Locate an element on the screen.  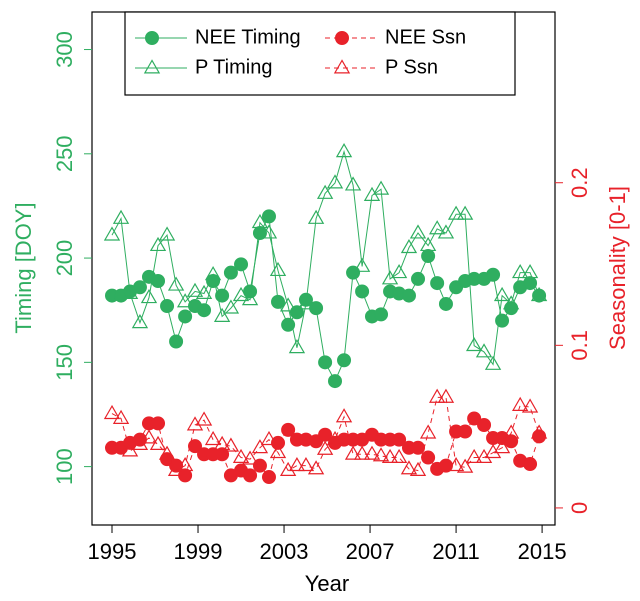
y2-tick-label: 0.1 is located at coordinates (579, 345).